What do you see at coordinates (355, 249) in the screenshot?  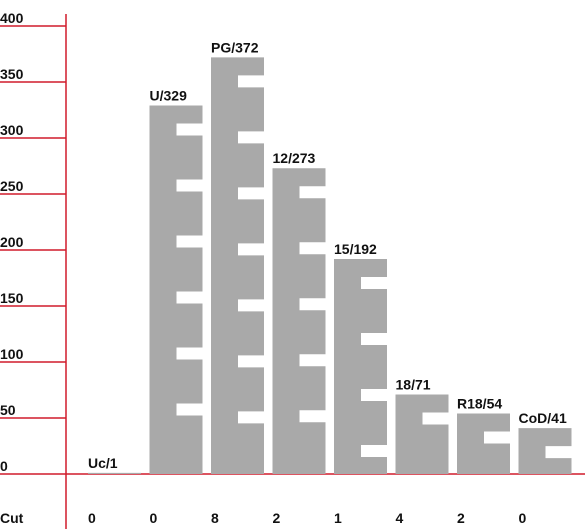 I see `bar-data-label: 15/192` at bounding box center [355, 249].